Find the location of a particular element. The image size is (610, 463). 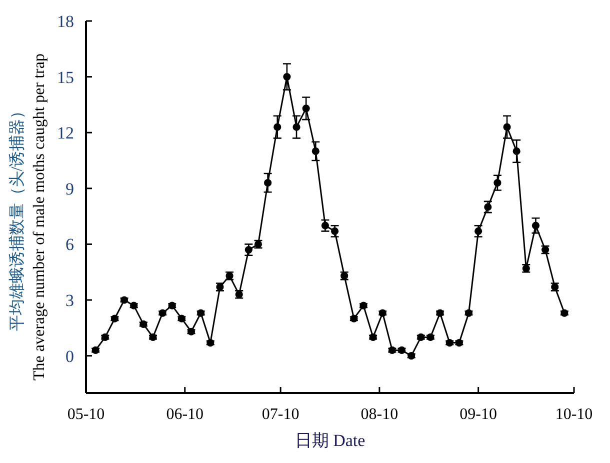

x-tick-label: 05-10 is located at coordinates (86, 414).